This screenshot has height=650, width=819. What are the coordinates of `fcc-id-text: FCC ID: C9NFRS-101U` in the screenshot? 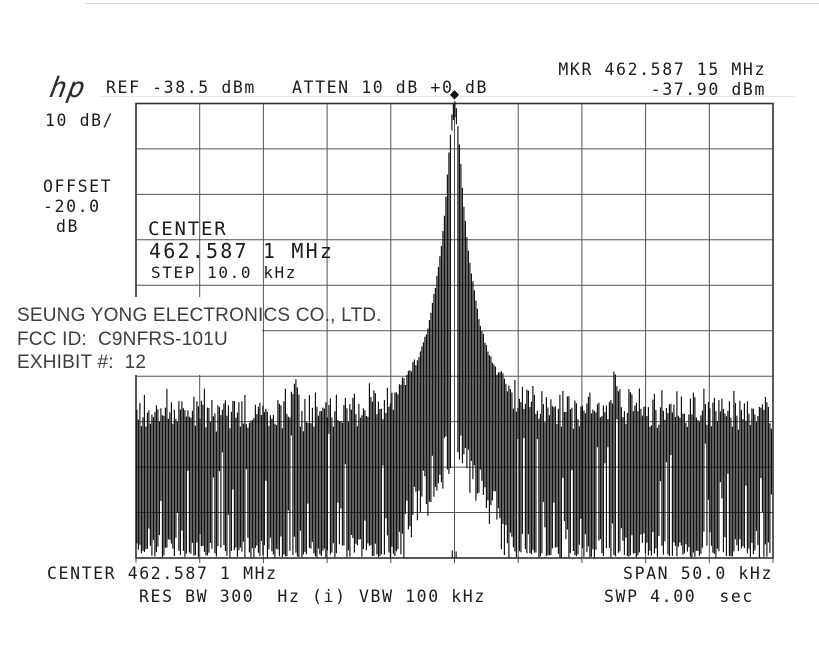 It's located at (122, 339).